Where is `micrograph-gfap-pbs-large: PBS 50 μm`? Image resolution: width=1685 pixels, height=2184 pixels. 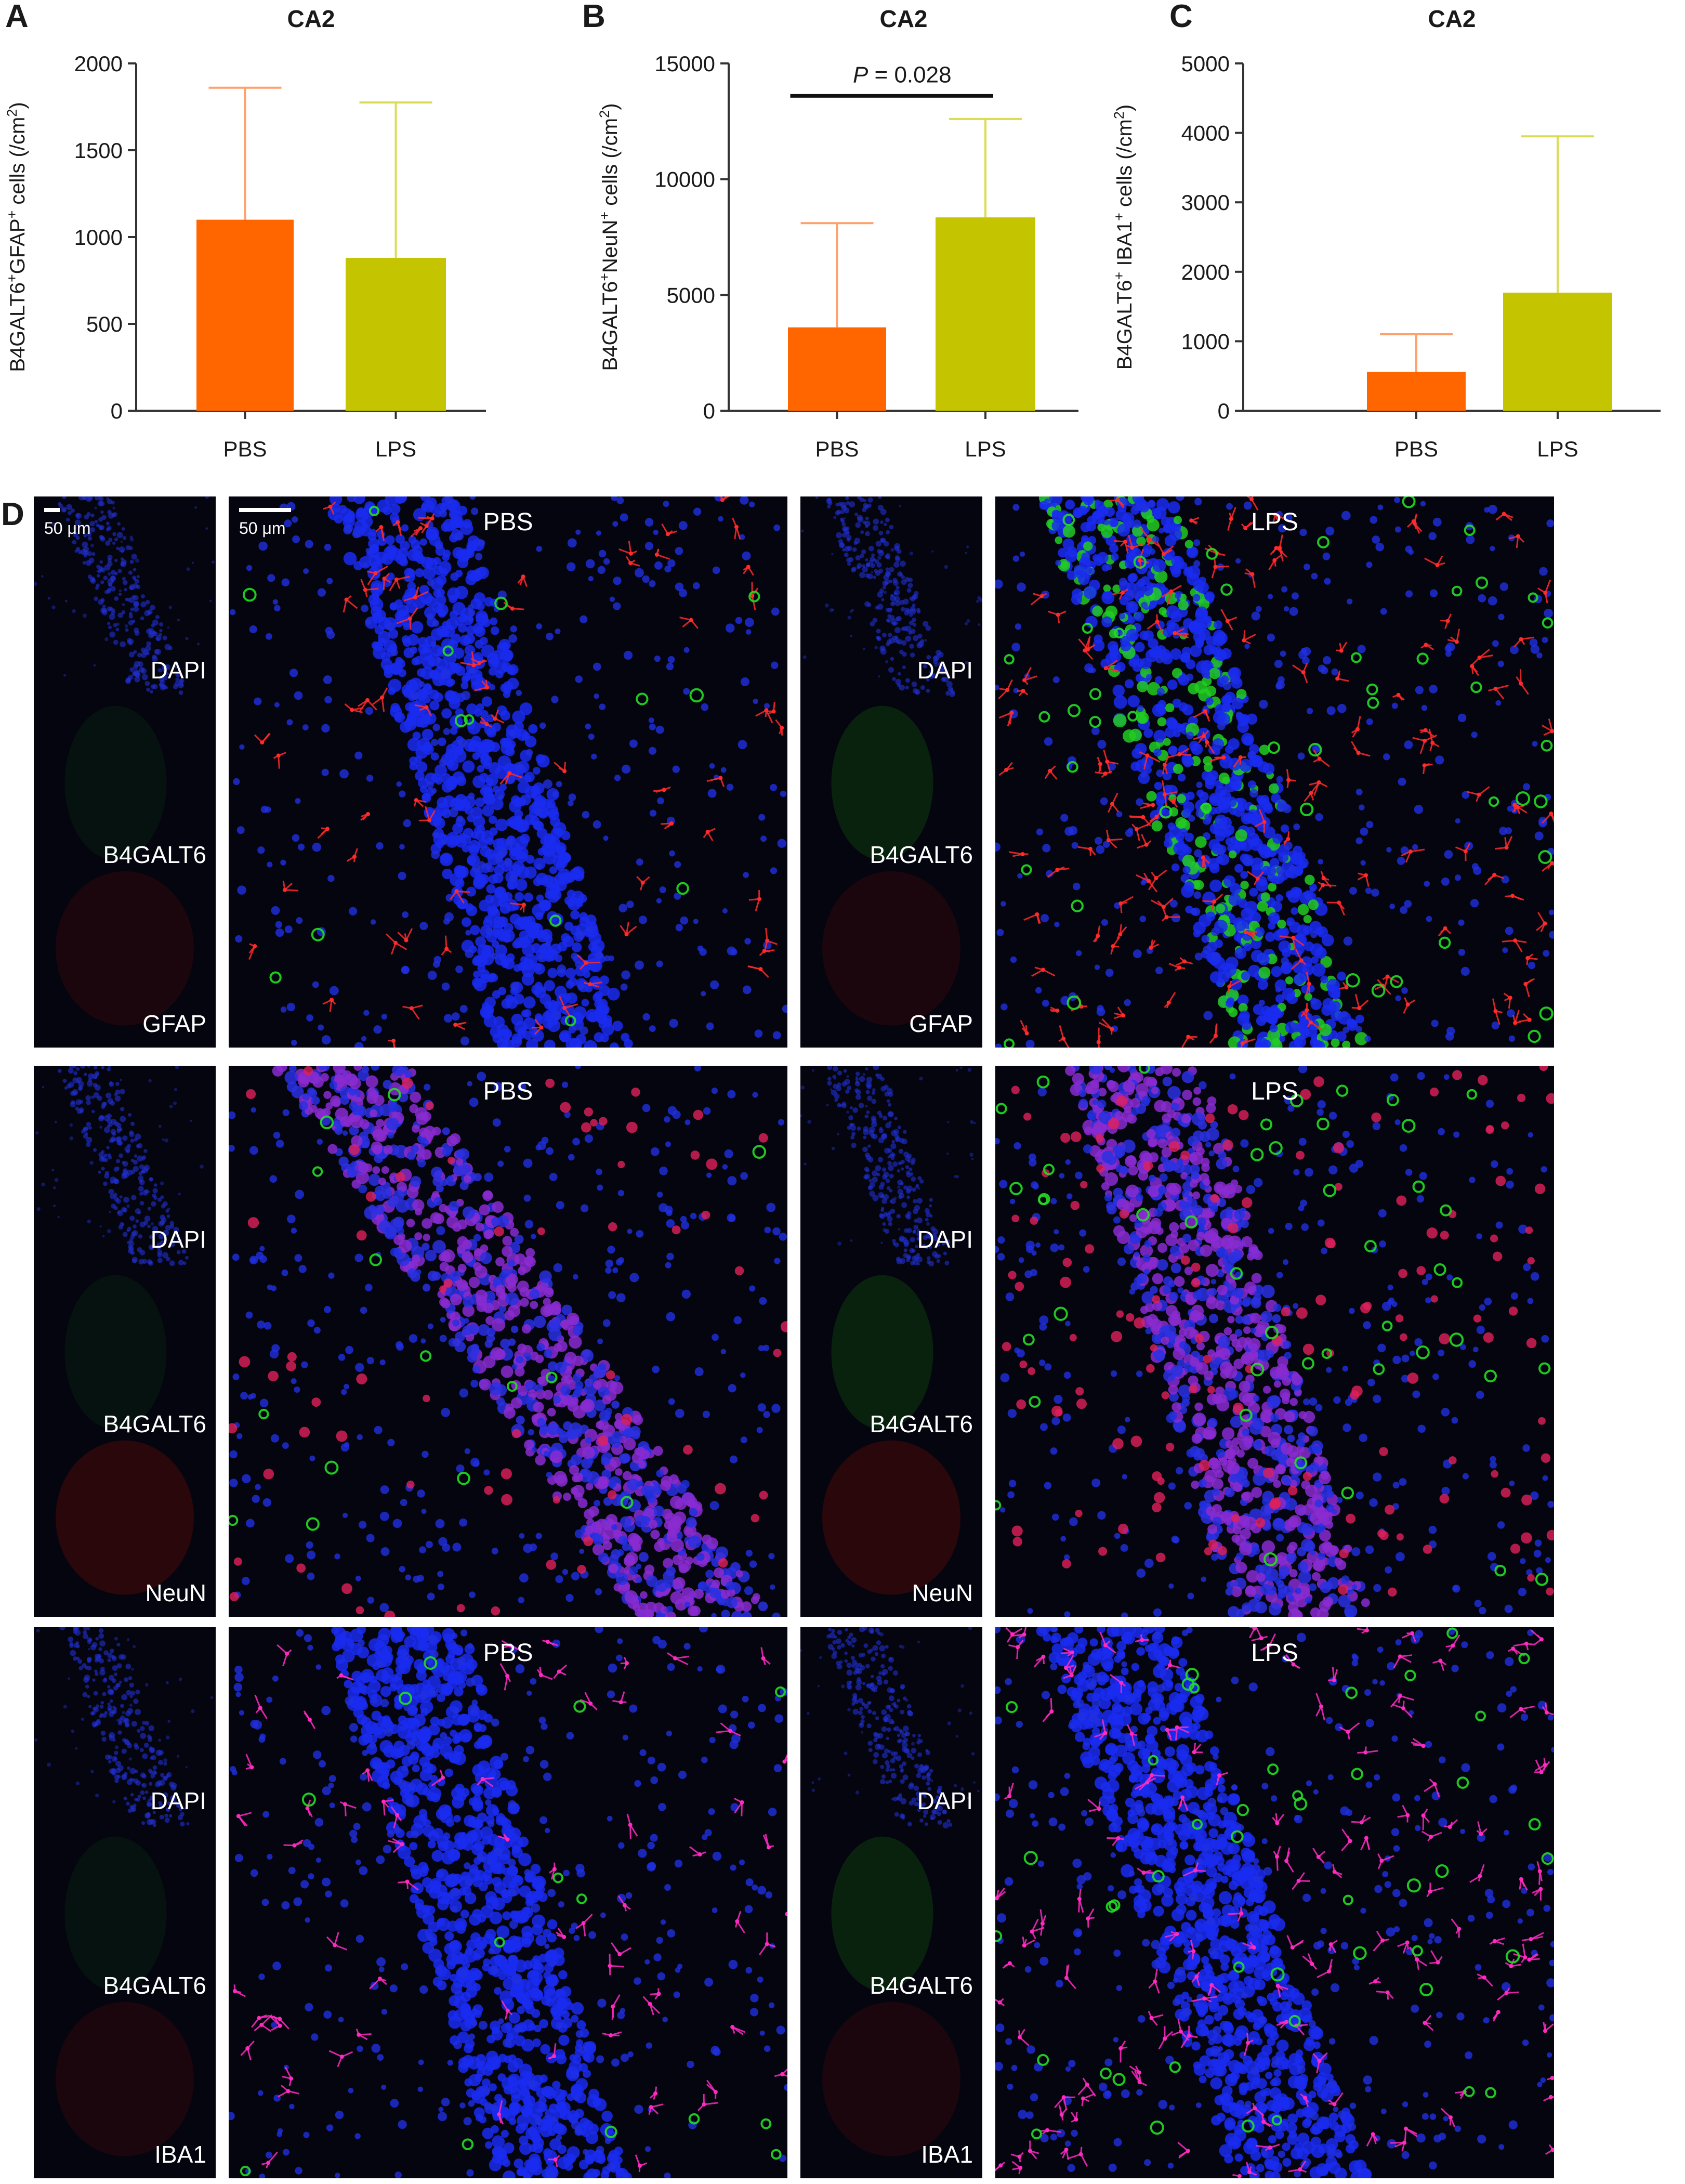 micrograph-gfap-pbs-large: PBS 50 μm is located at coordinates (508, 772).